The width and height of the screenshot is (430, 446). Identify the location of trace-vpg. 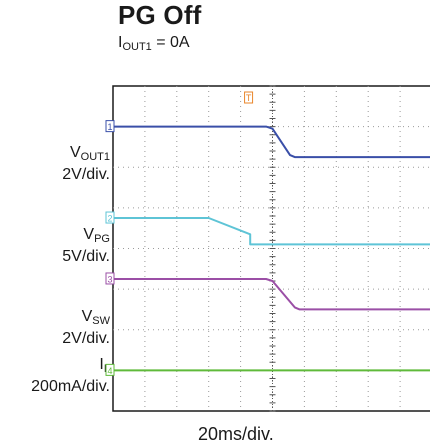
(271, 231).